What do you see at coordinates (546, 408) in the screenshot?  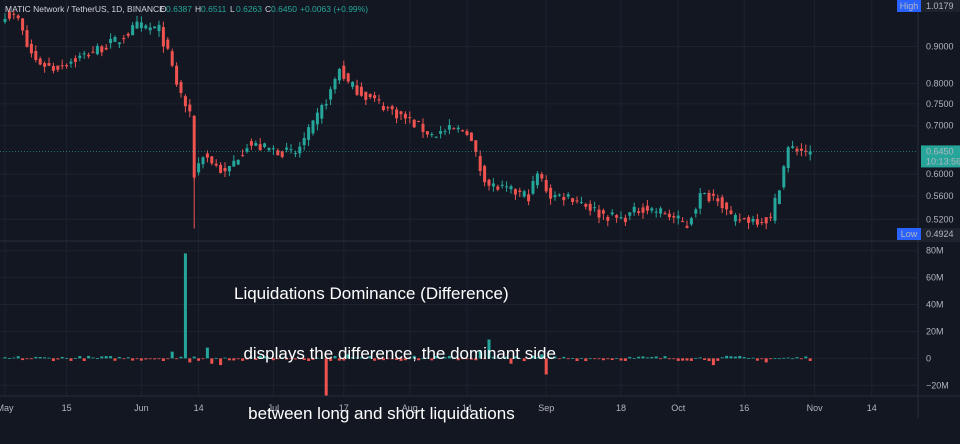 I see `time-tick-label: Sep` at bounding box center [546, 408].